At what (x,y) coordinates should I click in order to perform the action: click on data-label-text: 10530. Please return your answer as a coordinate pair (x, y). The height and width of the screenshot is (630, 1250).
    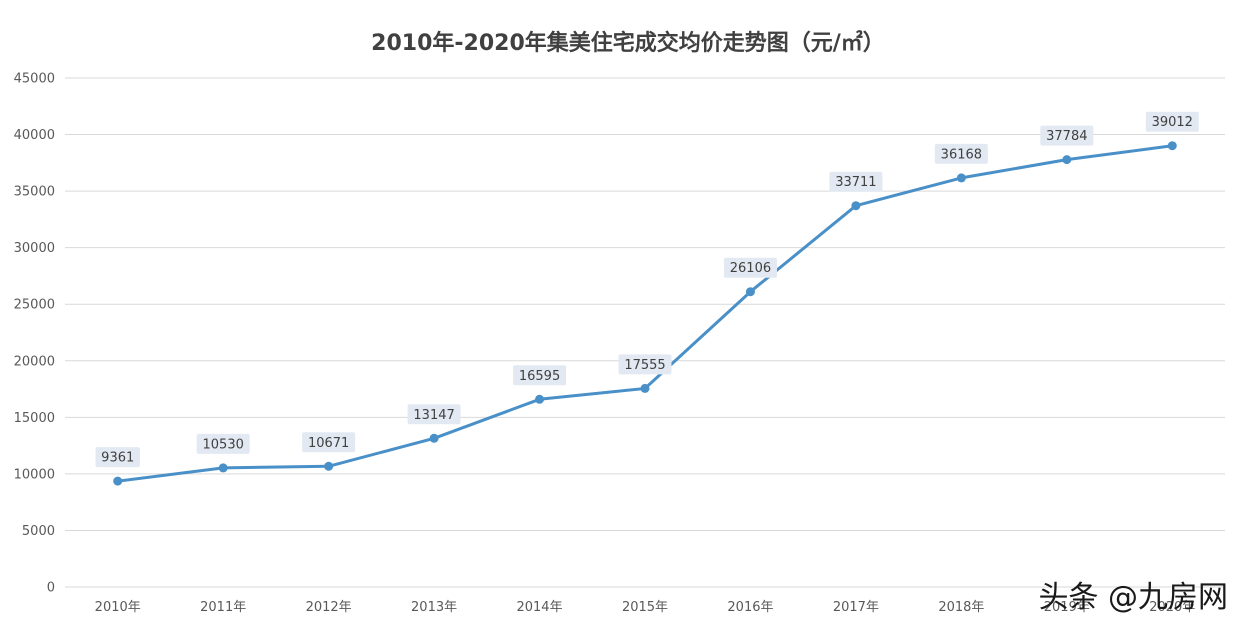
    Looking at the image, I should click on (223, 444).